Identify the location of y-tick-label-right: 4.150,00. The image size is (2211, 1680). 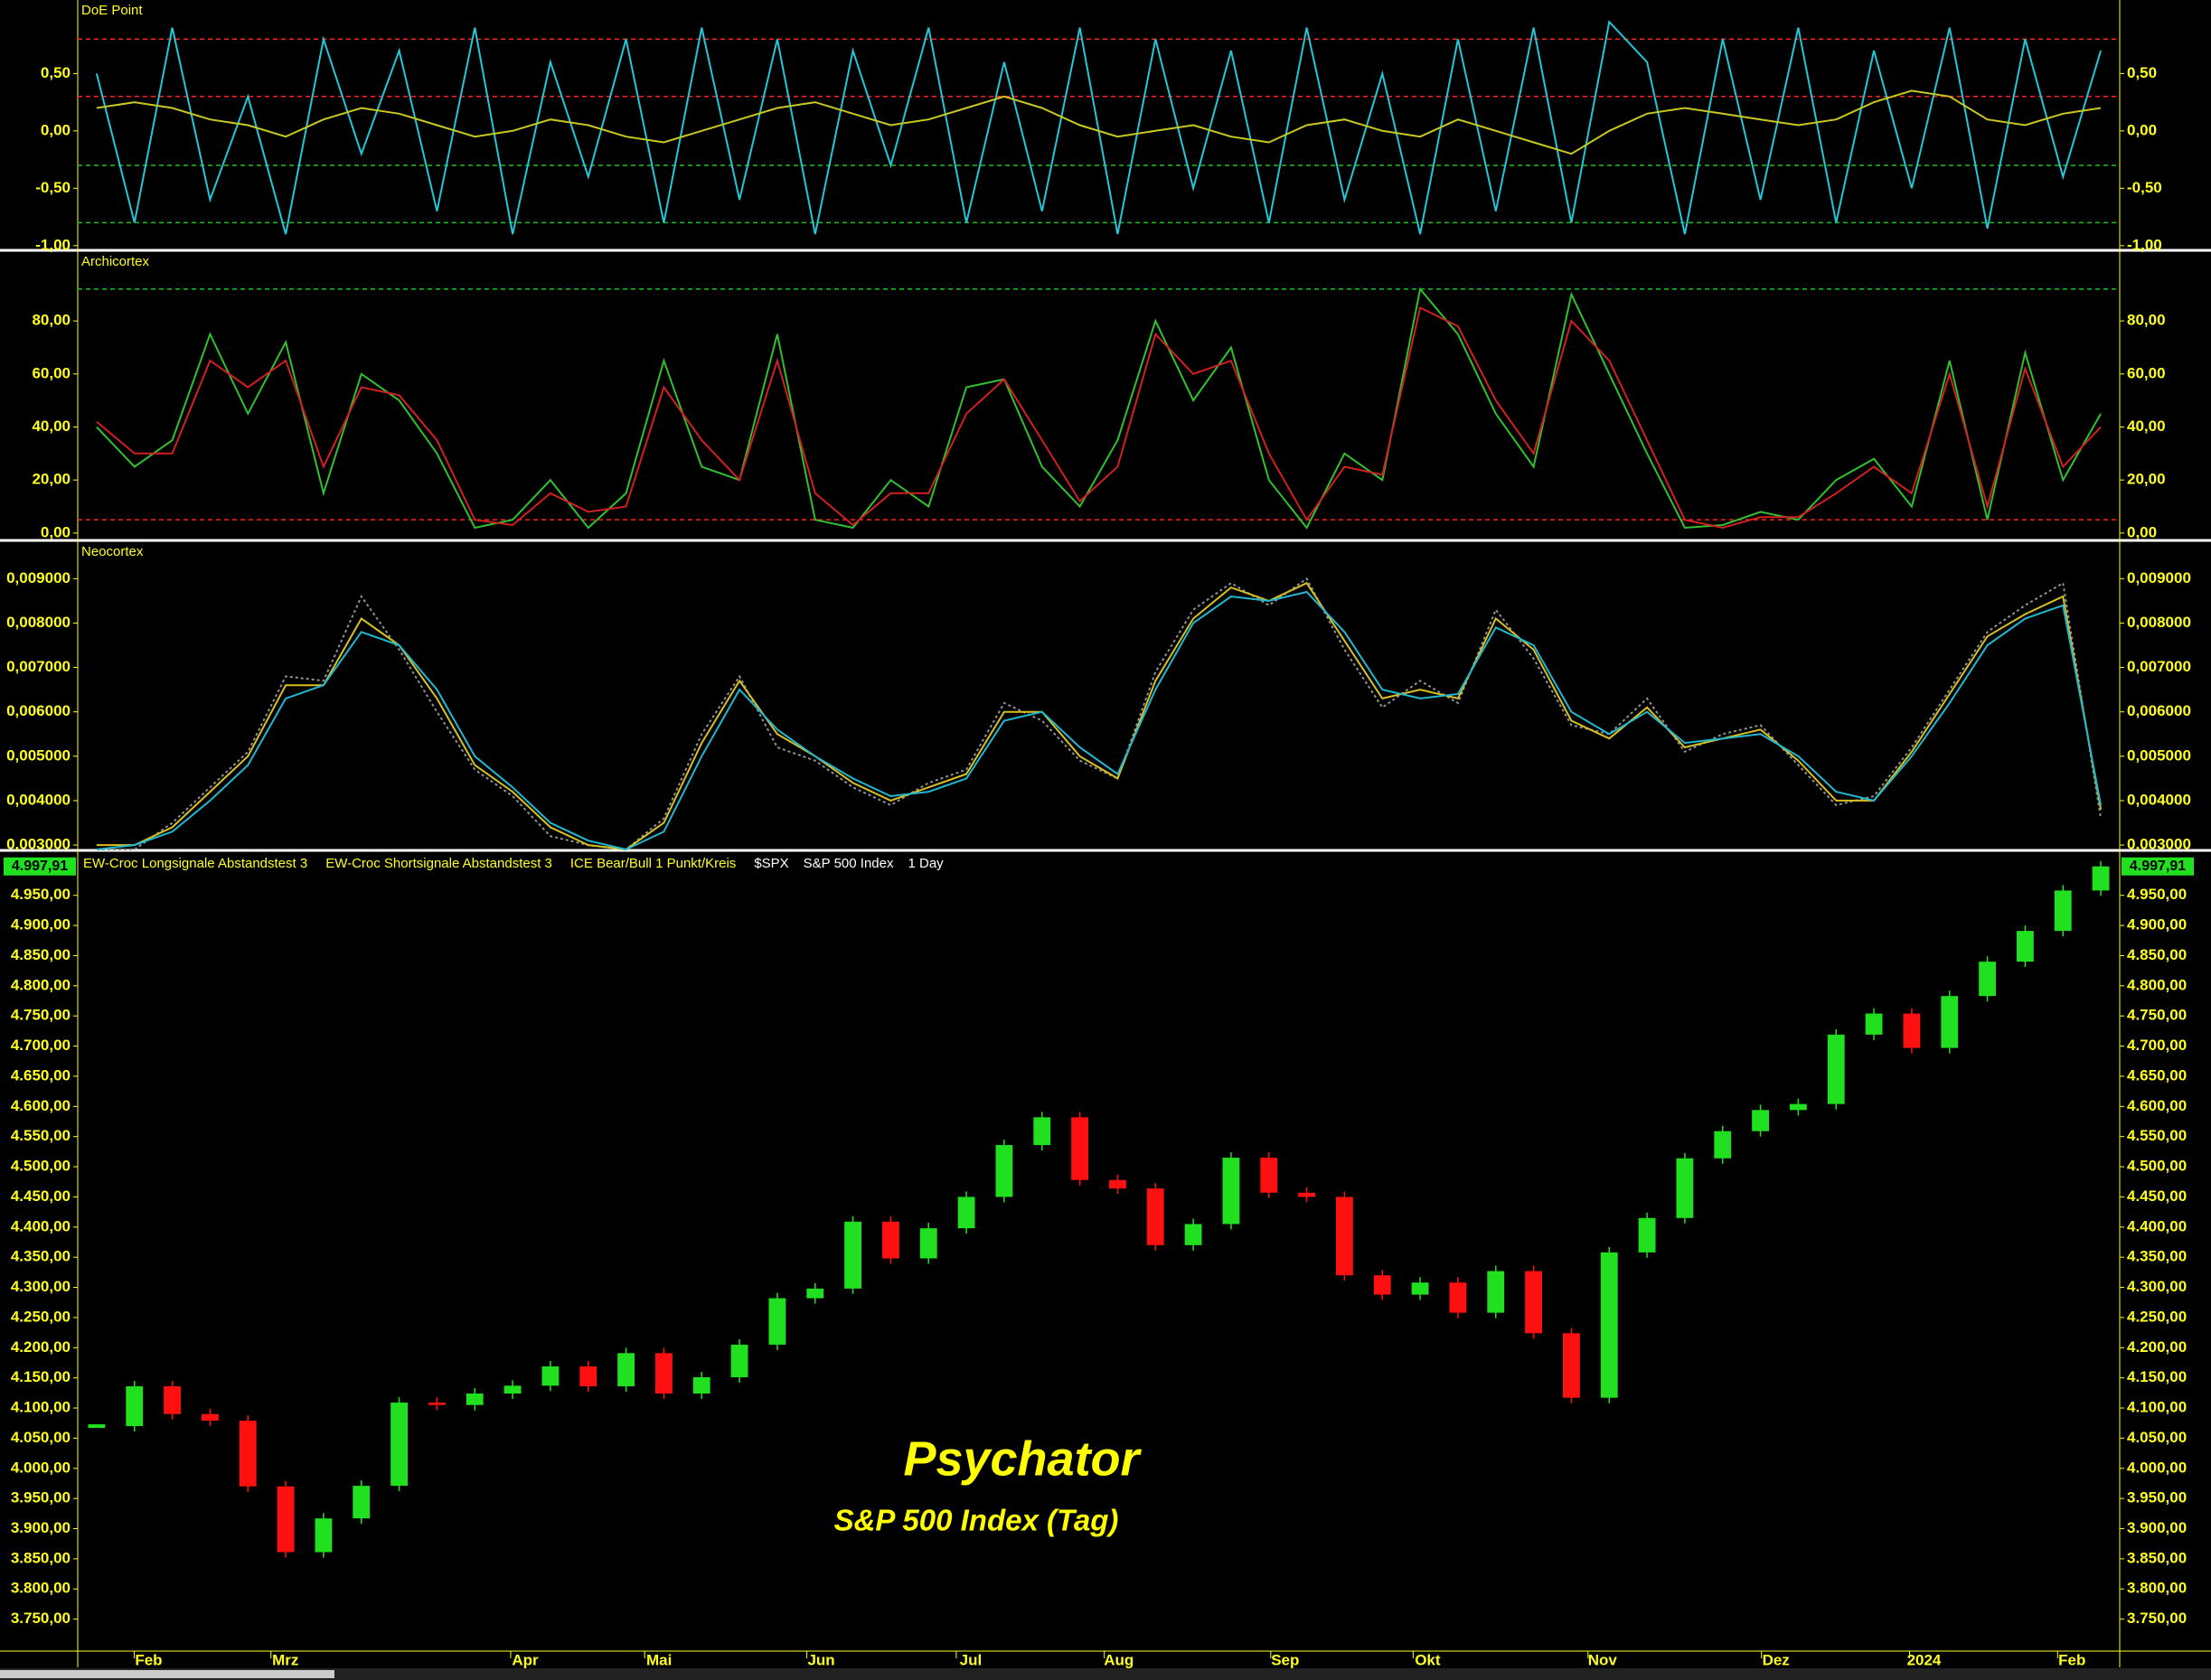
(2157, 1376).